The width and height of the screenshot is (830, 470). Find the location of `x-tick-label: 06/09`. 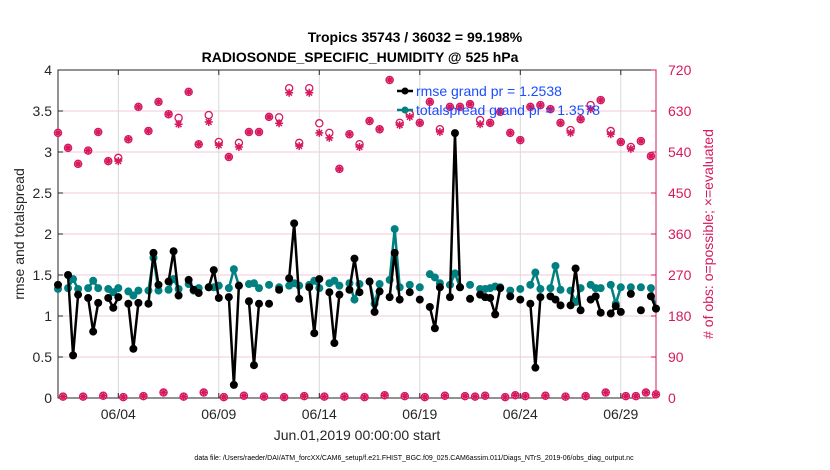

x-tick-label: 06/09 is located at coordinates (218, 414).